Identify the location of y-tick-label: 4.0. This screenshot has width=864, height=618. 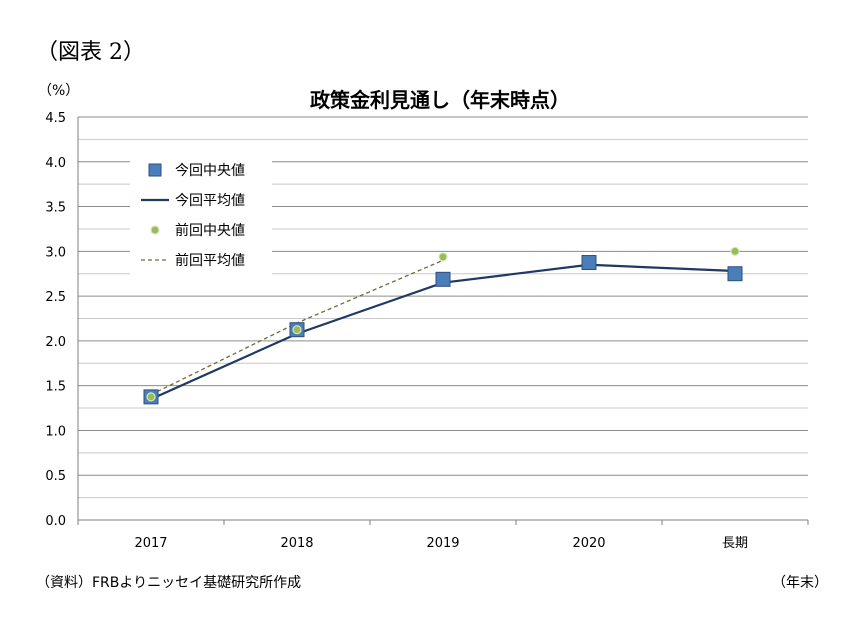
(55, 163).